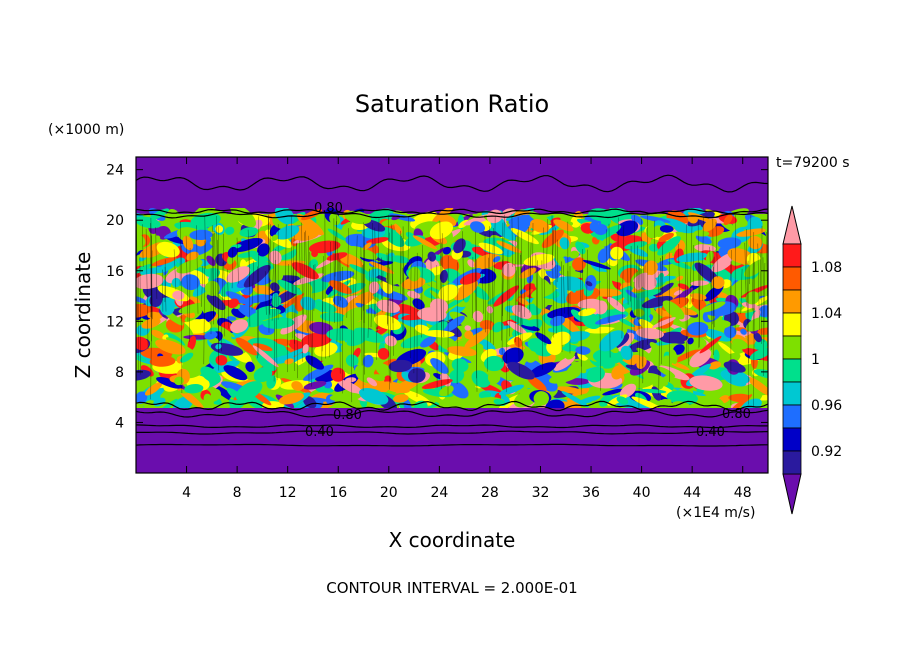 This screenshot has height=654, width=904. What do you see at coordinates (815, 360) in the screenshot?
I see `colorbar-label: 1` at bounding box center [815, 360].